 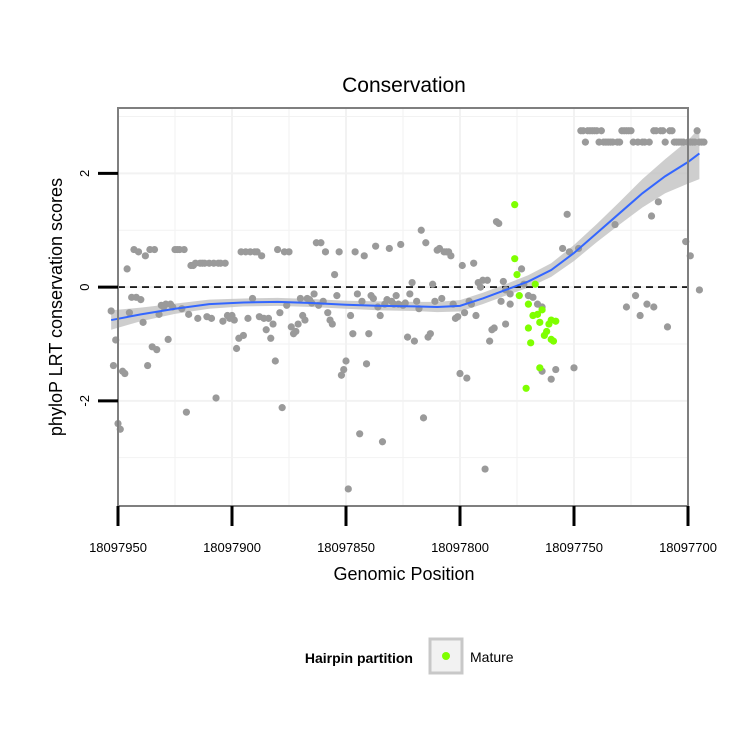 I want to click on legend-mature-marker, so click(x=446, y=656).